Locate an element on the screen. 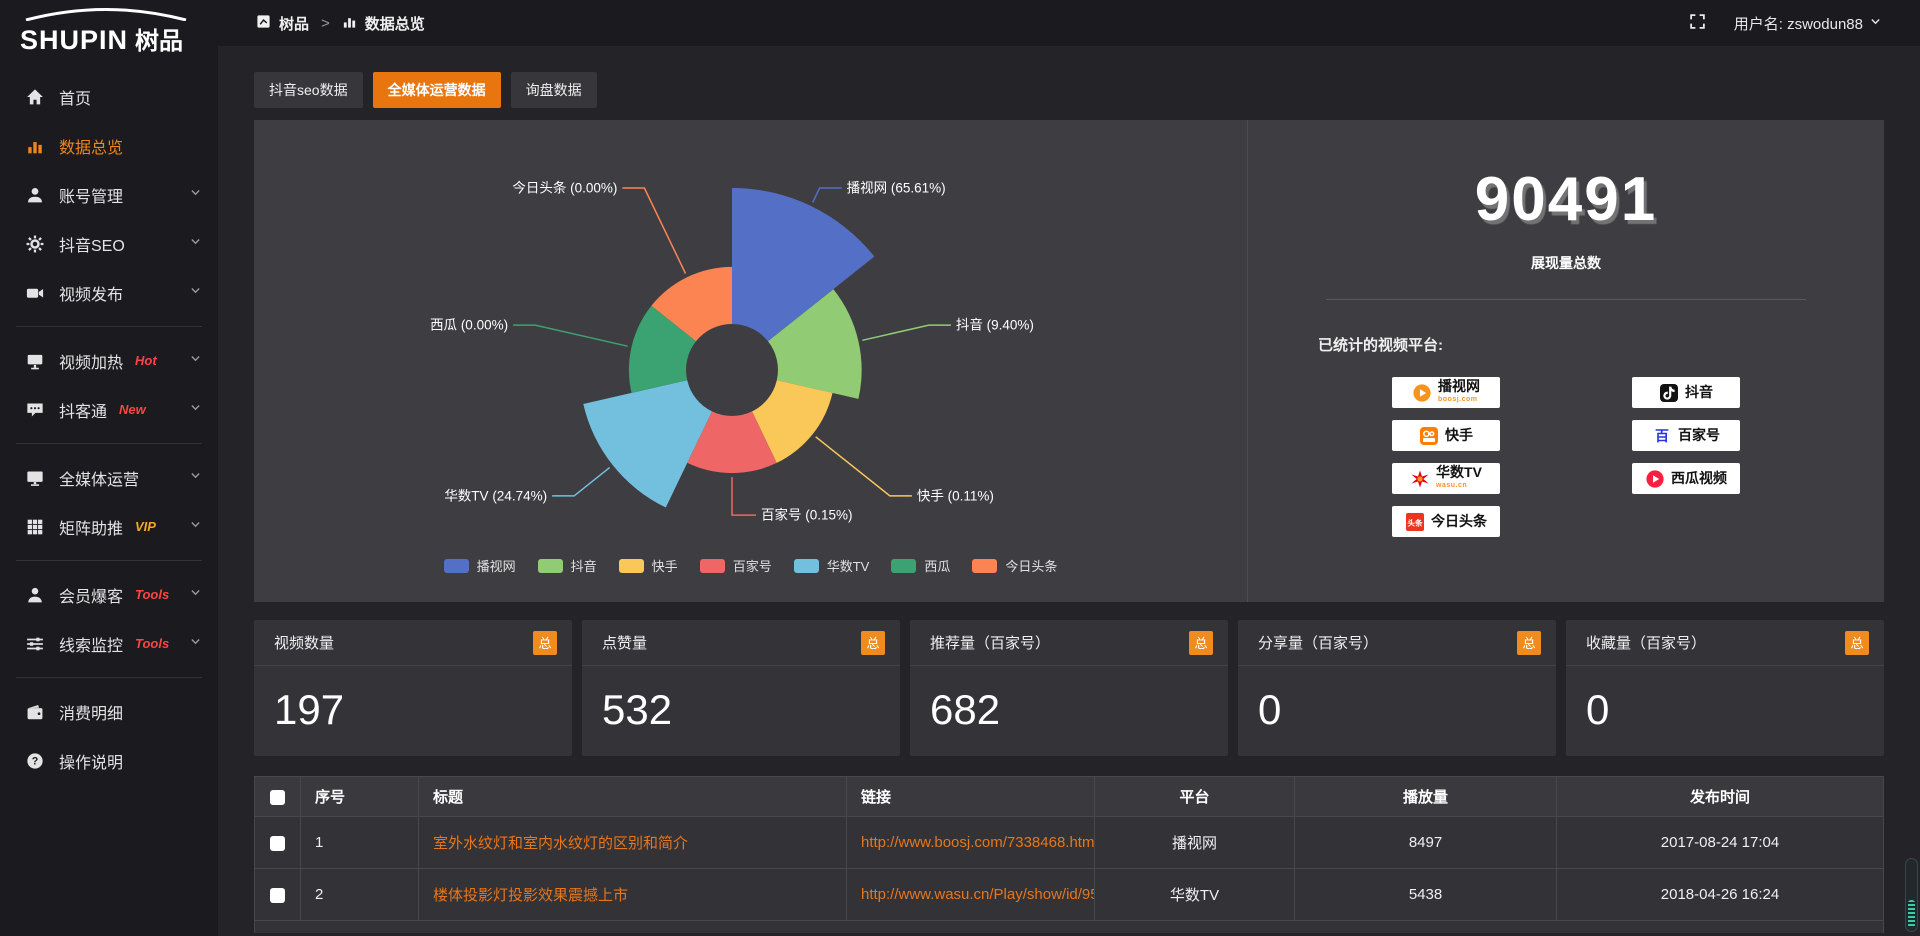 Image resolution: width=1920 pixels, height=936 pixels. user-menu: 用户名: zswodun88 is located at coordinates (1808, 23).